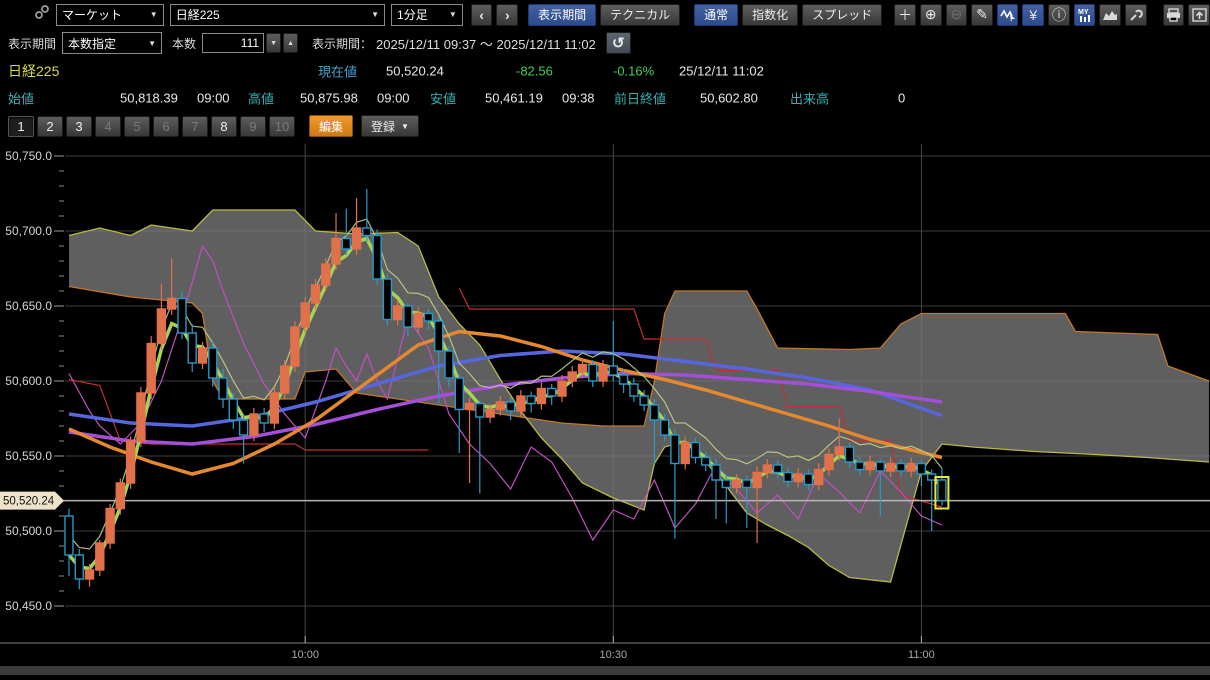 This screenshot has width=1210, height=680. Describe the element at coordinates (261, 99) in the screenshot. I see `high-label: 高値` at that location.